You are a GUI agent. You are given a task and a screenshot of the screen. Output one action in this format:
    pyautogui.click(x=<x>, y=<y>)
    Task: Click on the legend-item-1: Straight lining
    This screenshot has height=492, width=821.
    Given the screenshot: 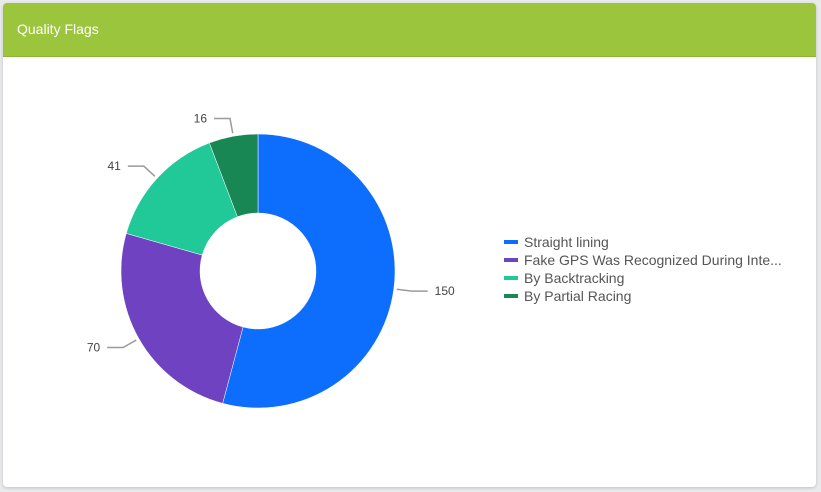 What is the action you would take?
    pyautogui.click(x=566, y=242)
    